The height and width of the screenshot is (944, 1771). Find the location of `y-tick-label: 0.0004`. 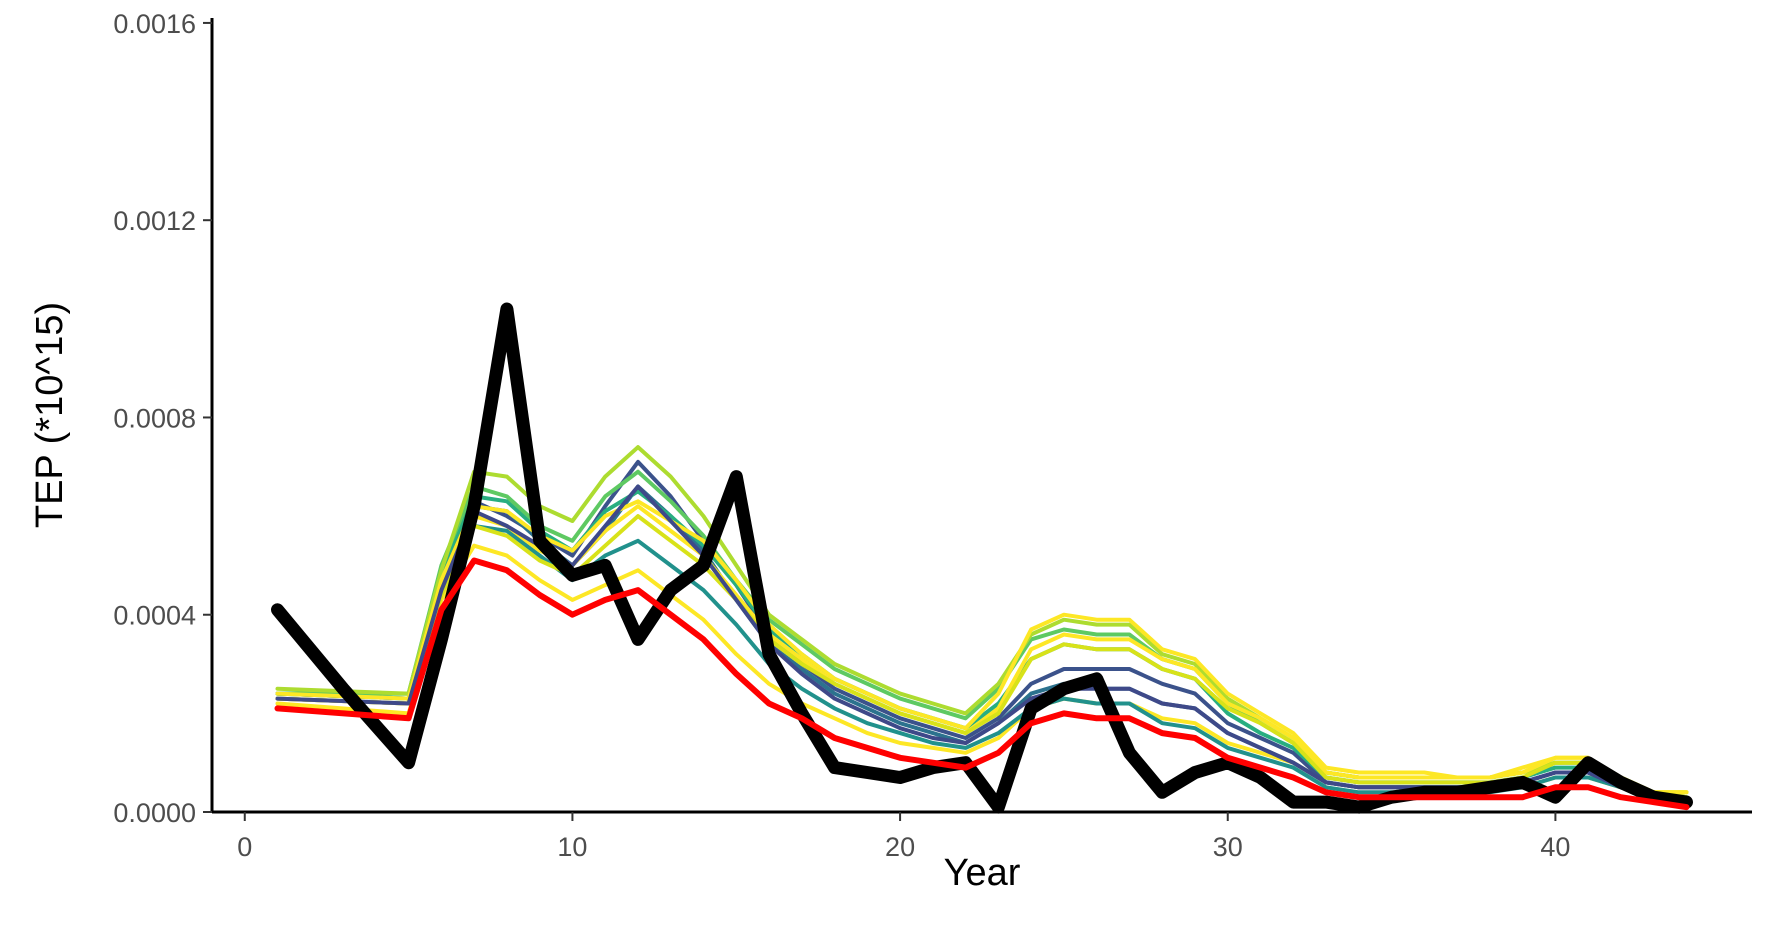

y-tick-label: 0.0004 is located at coordinates (154, 616).